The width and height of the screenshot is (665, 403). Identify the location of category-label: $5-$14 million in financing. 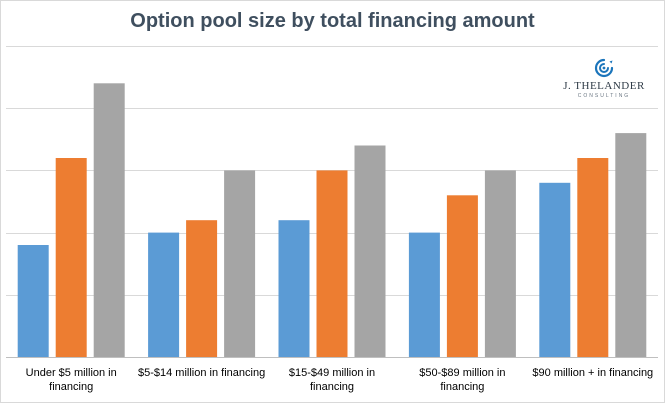
(201, 373).